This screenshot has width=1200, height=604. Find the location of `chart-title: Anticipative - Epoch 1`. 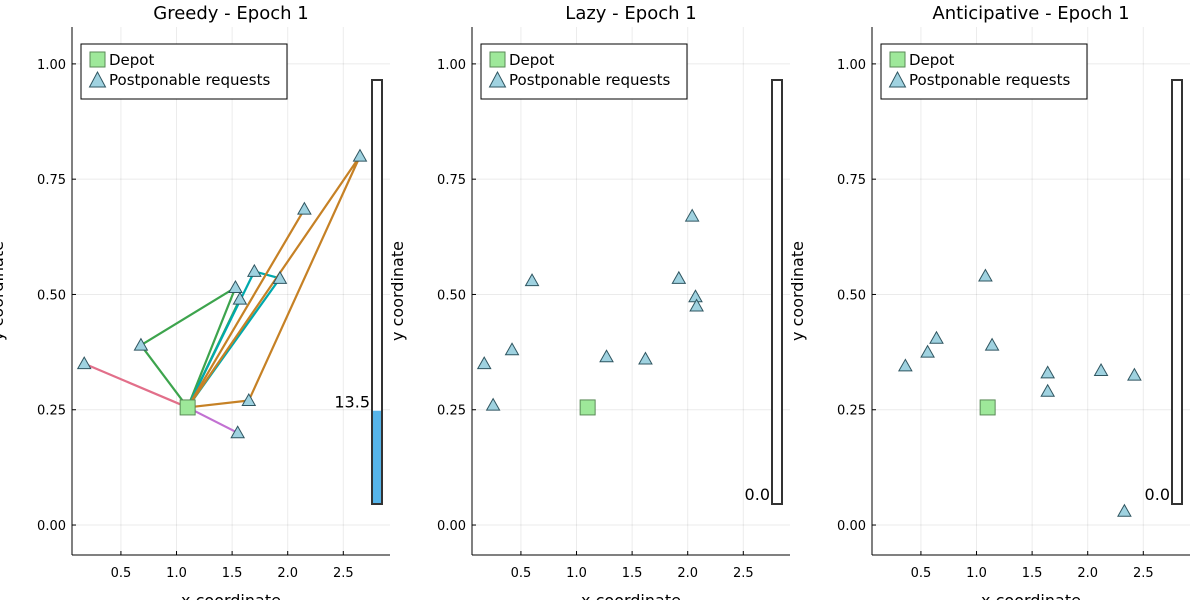

chart-title: Anticipative - Epoch 1 is located at coordinates (1030, 13).